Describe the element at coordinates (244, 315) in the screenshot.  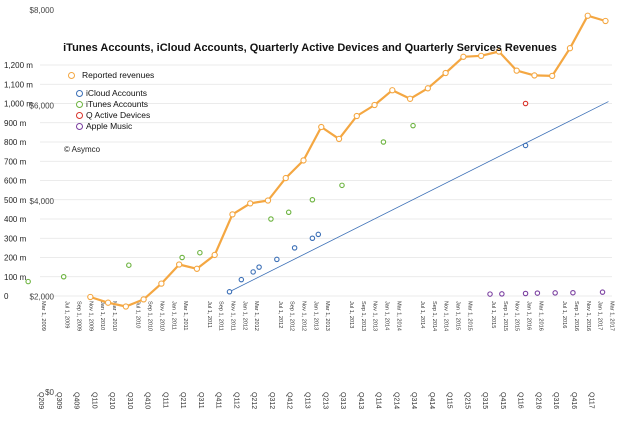
I see `date-tick-label: Jan 1, 2012` at that location.